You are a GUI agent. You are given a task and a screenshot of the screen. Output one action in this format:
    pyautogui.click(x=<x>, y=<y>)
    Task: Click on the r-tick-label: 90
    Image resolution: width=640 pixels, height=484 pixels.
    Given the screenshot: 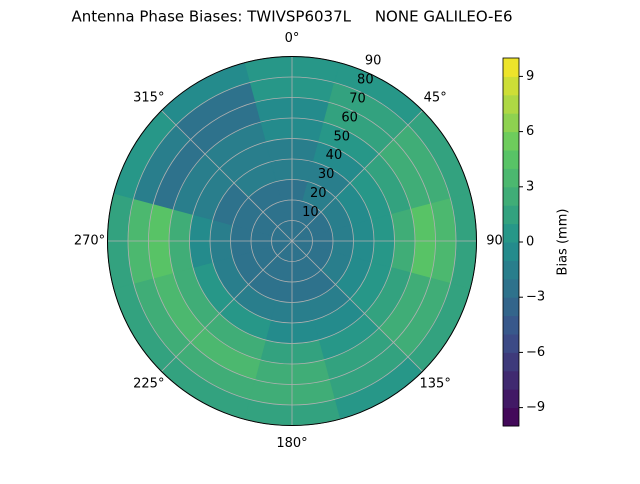 What is the action you would take?
    pyautogui.click(x=373, y=61)
    